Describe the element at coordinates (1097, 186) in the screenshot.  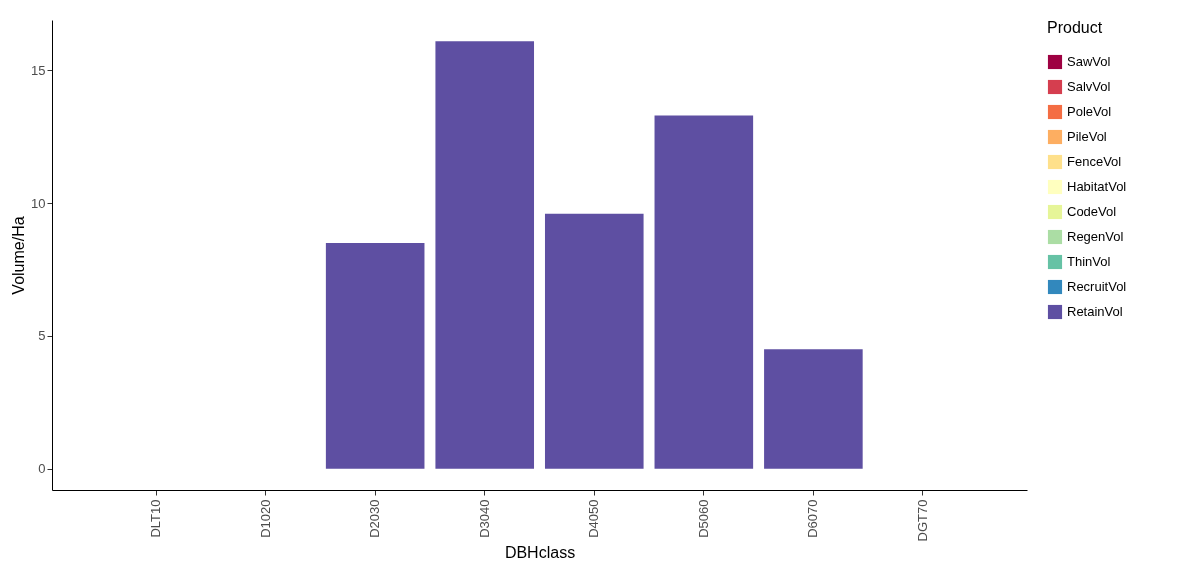
I see `legend-label: HabitatVol` at that location.